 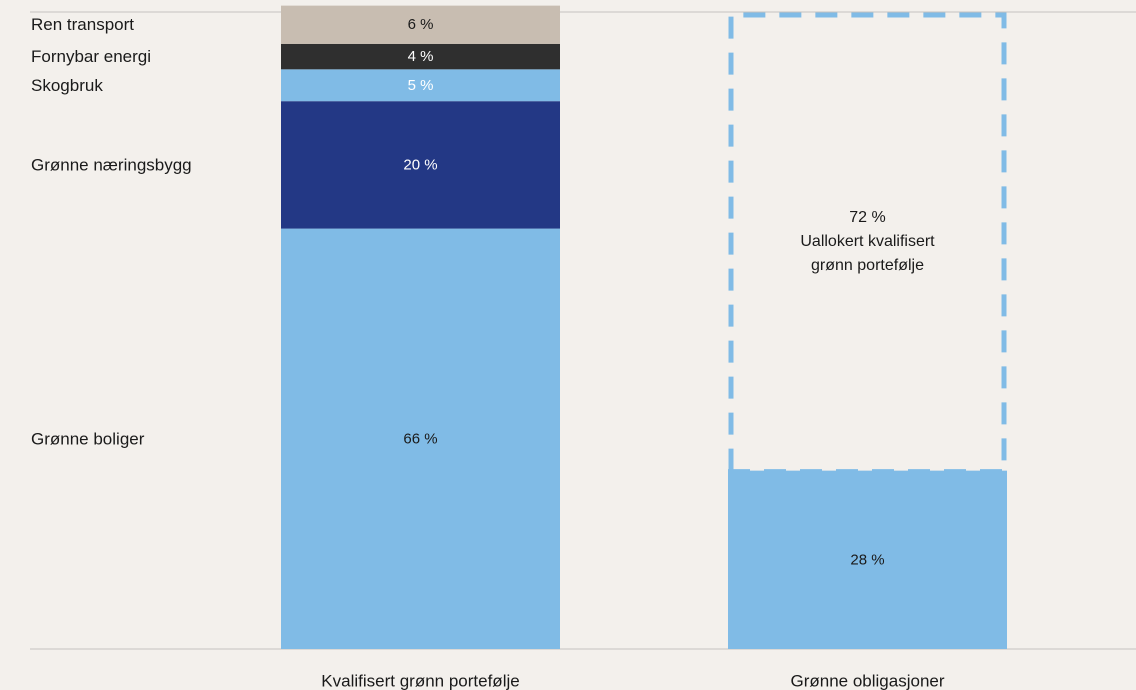 I want to click on value-label-1: 20 %, so click(x=420, y=164).